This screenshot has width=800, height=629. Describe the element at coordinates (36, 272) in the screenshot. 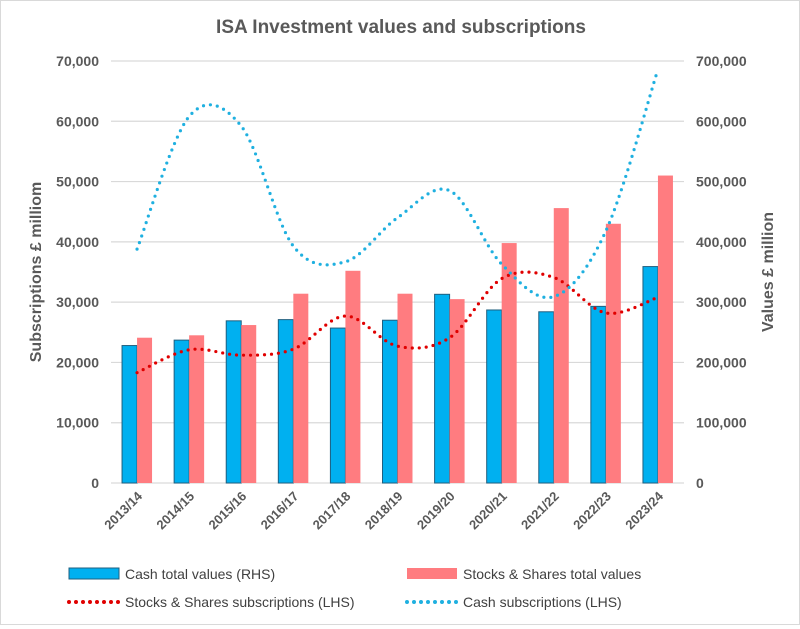

I see `y-axis-left-label: Subscriptions £ milliom` at that location.